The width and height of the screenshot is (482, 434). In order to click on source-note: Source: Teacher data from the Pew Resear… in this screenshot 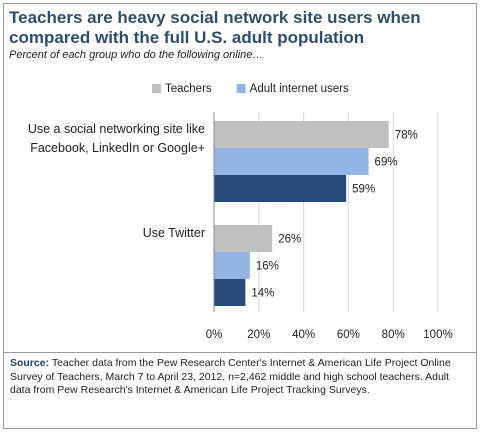, I will do `click(241, 377)`.